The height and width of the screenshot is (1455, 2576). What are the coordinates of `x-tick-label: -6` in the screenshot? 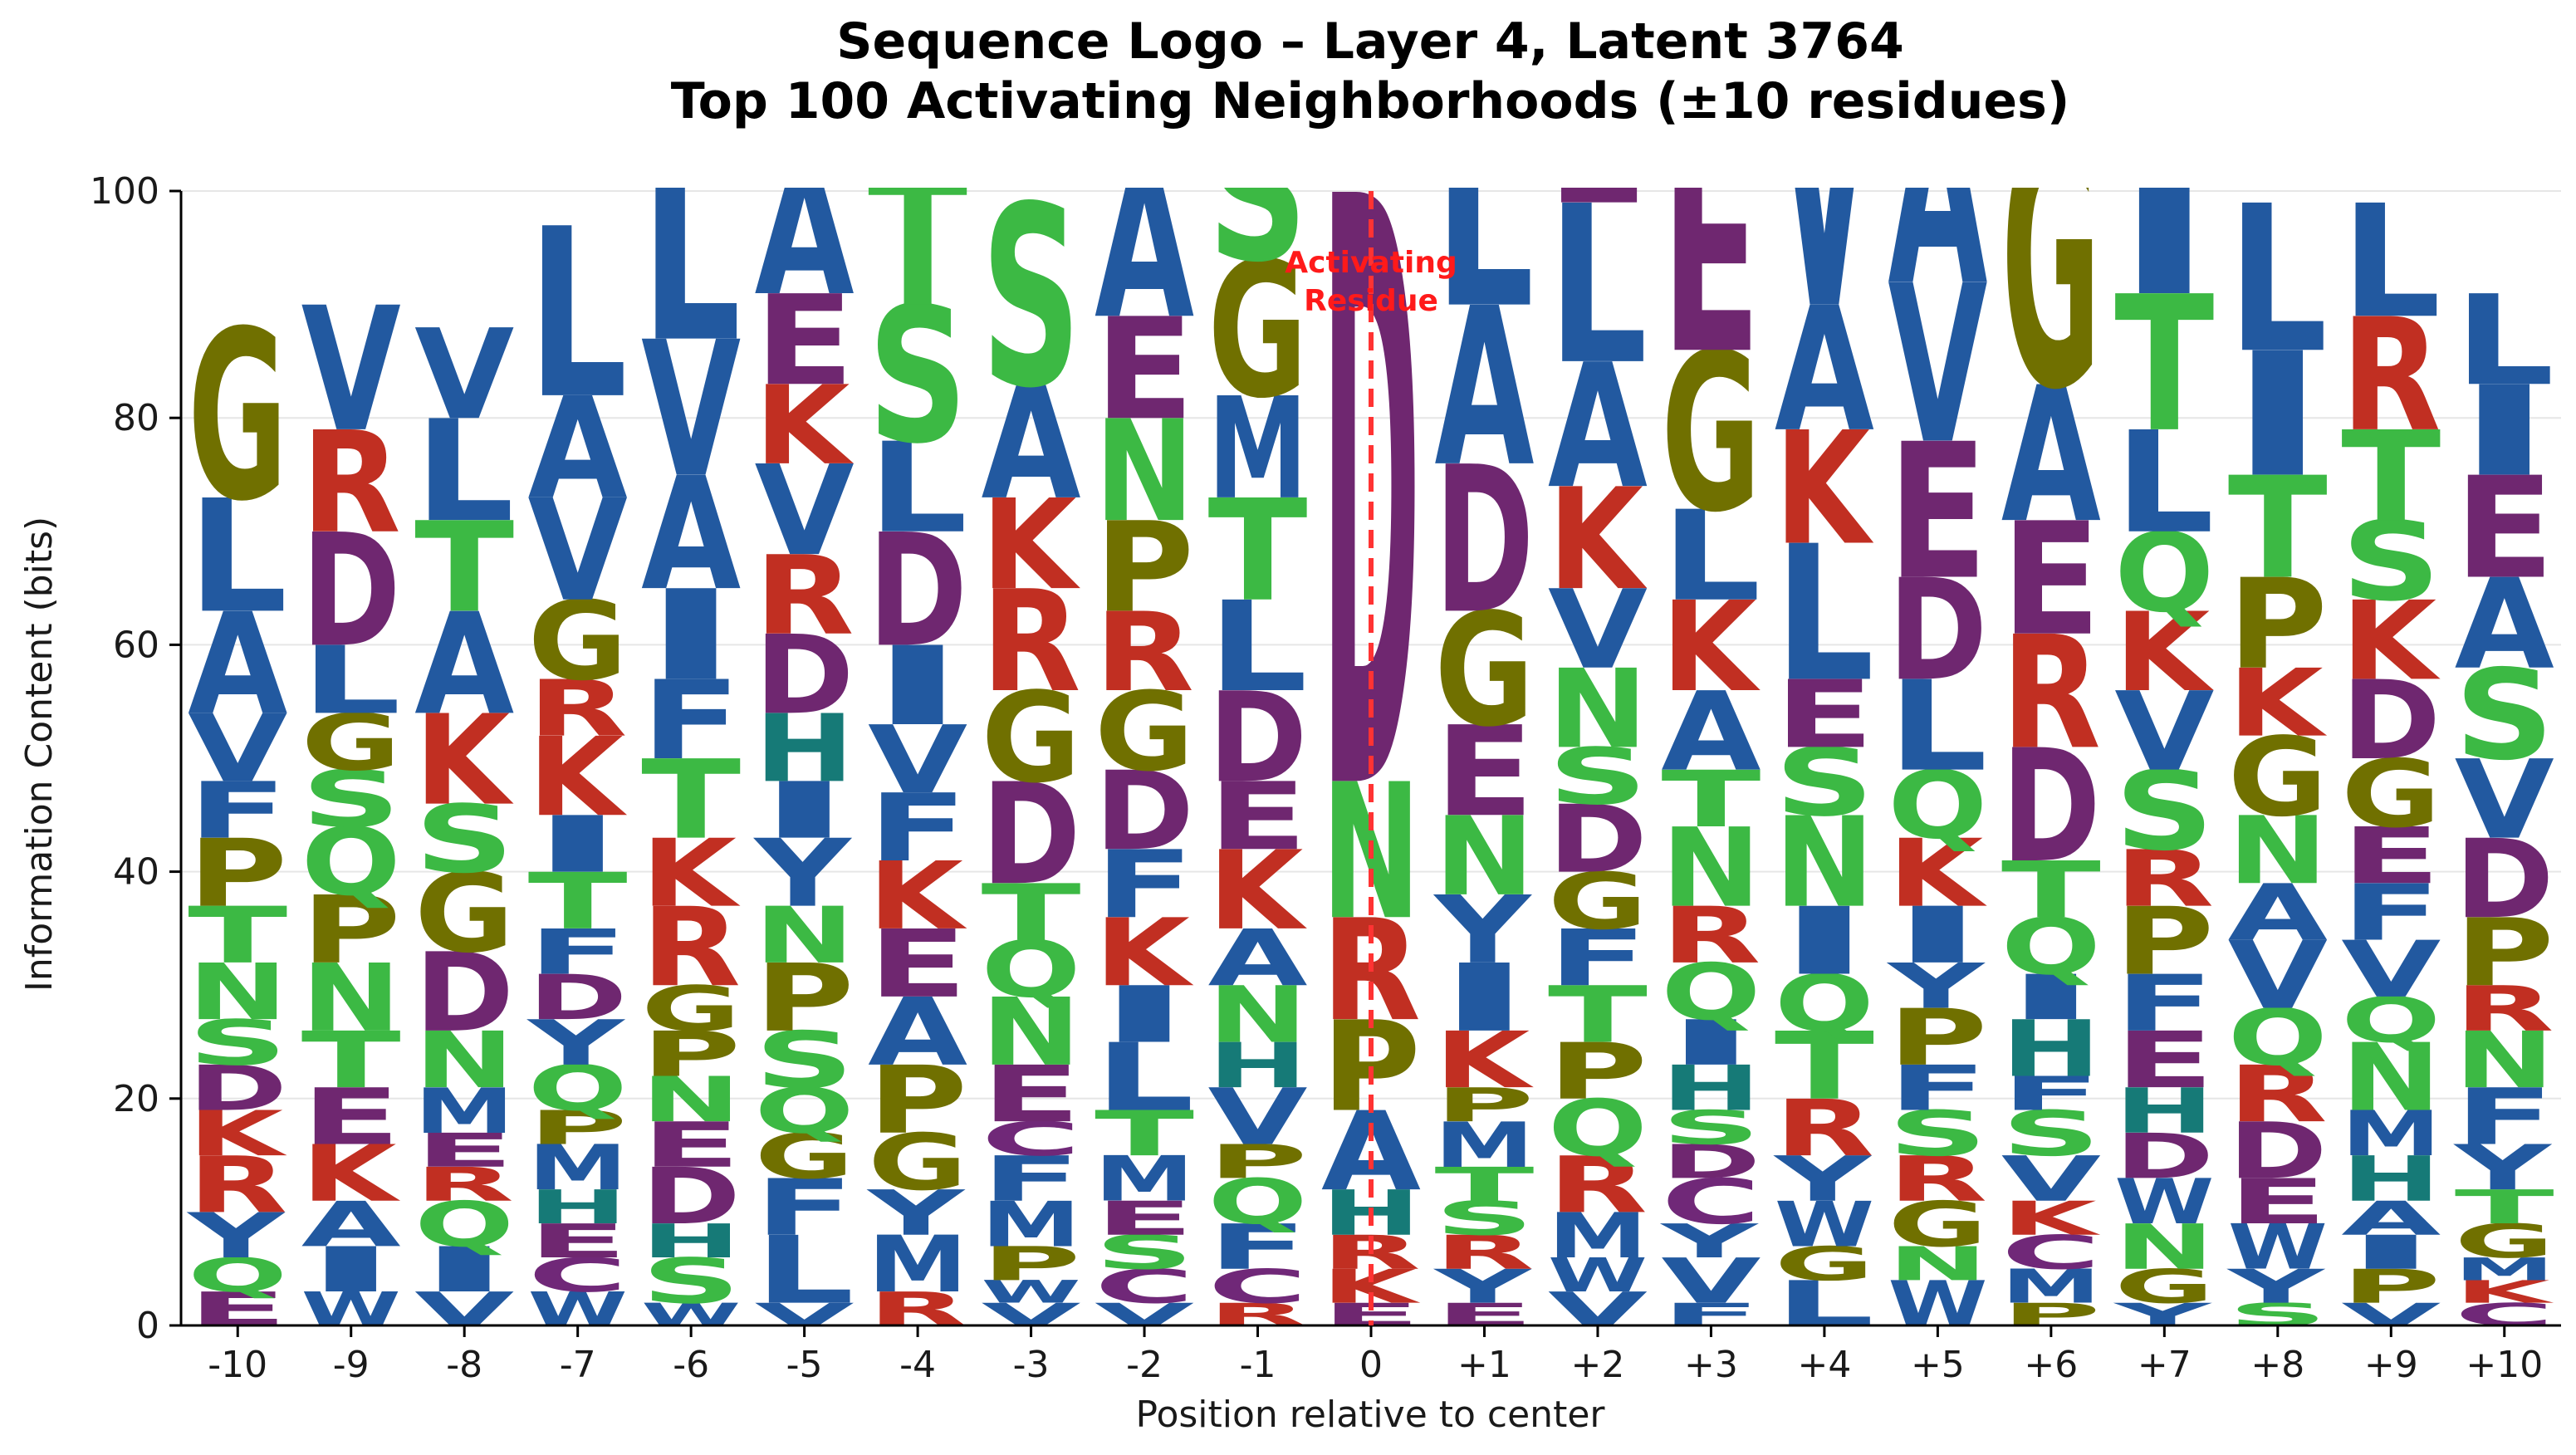 It's located at (691, 1365).